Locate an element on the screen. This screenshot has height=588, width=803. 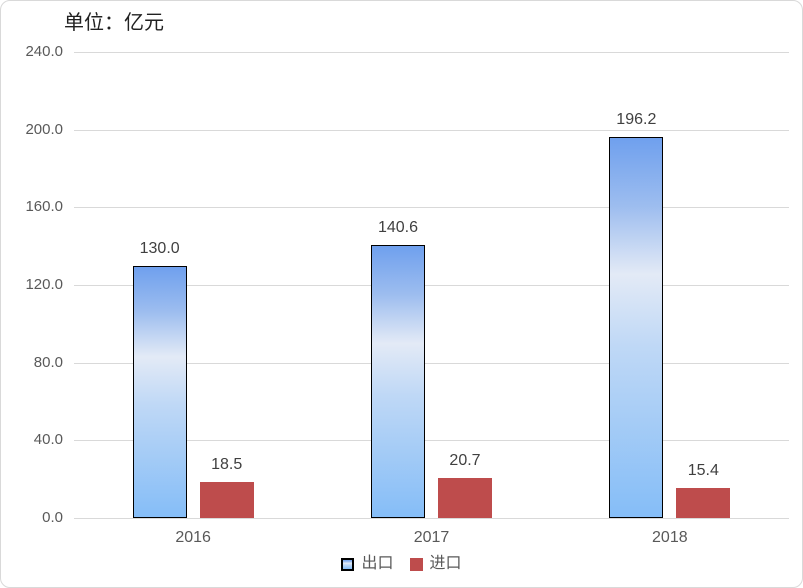
bar-import-2018 is located at coordinates (703, 503).